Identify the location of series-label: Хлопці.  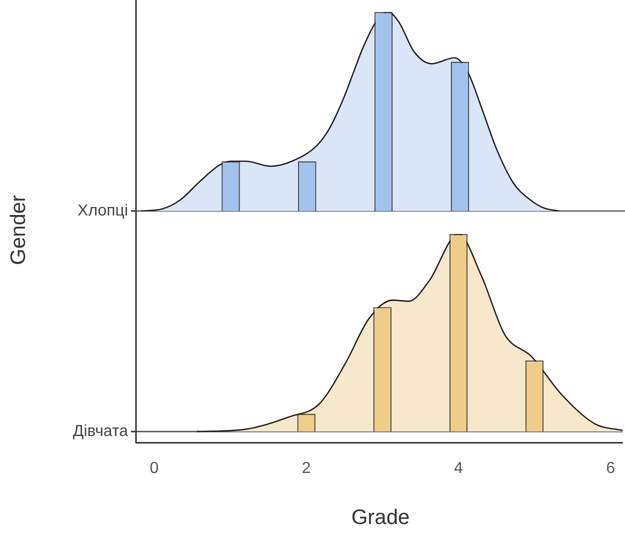
(103, 211).